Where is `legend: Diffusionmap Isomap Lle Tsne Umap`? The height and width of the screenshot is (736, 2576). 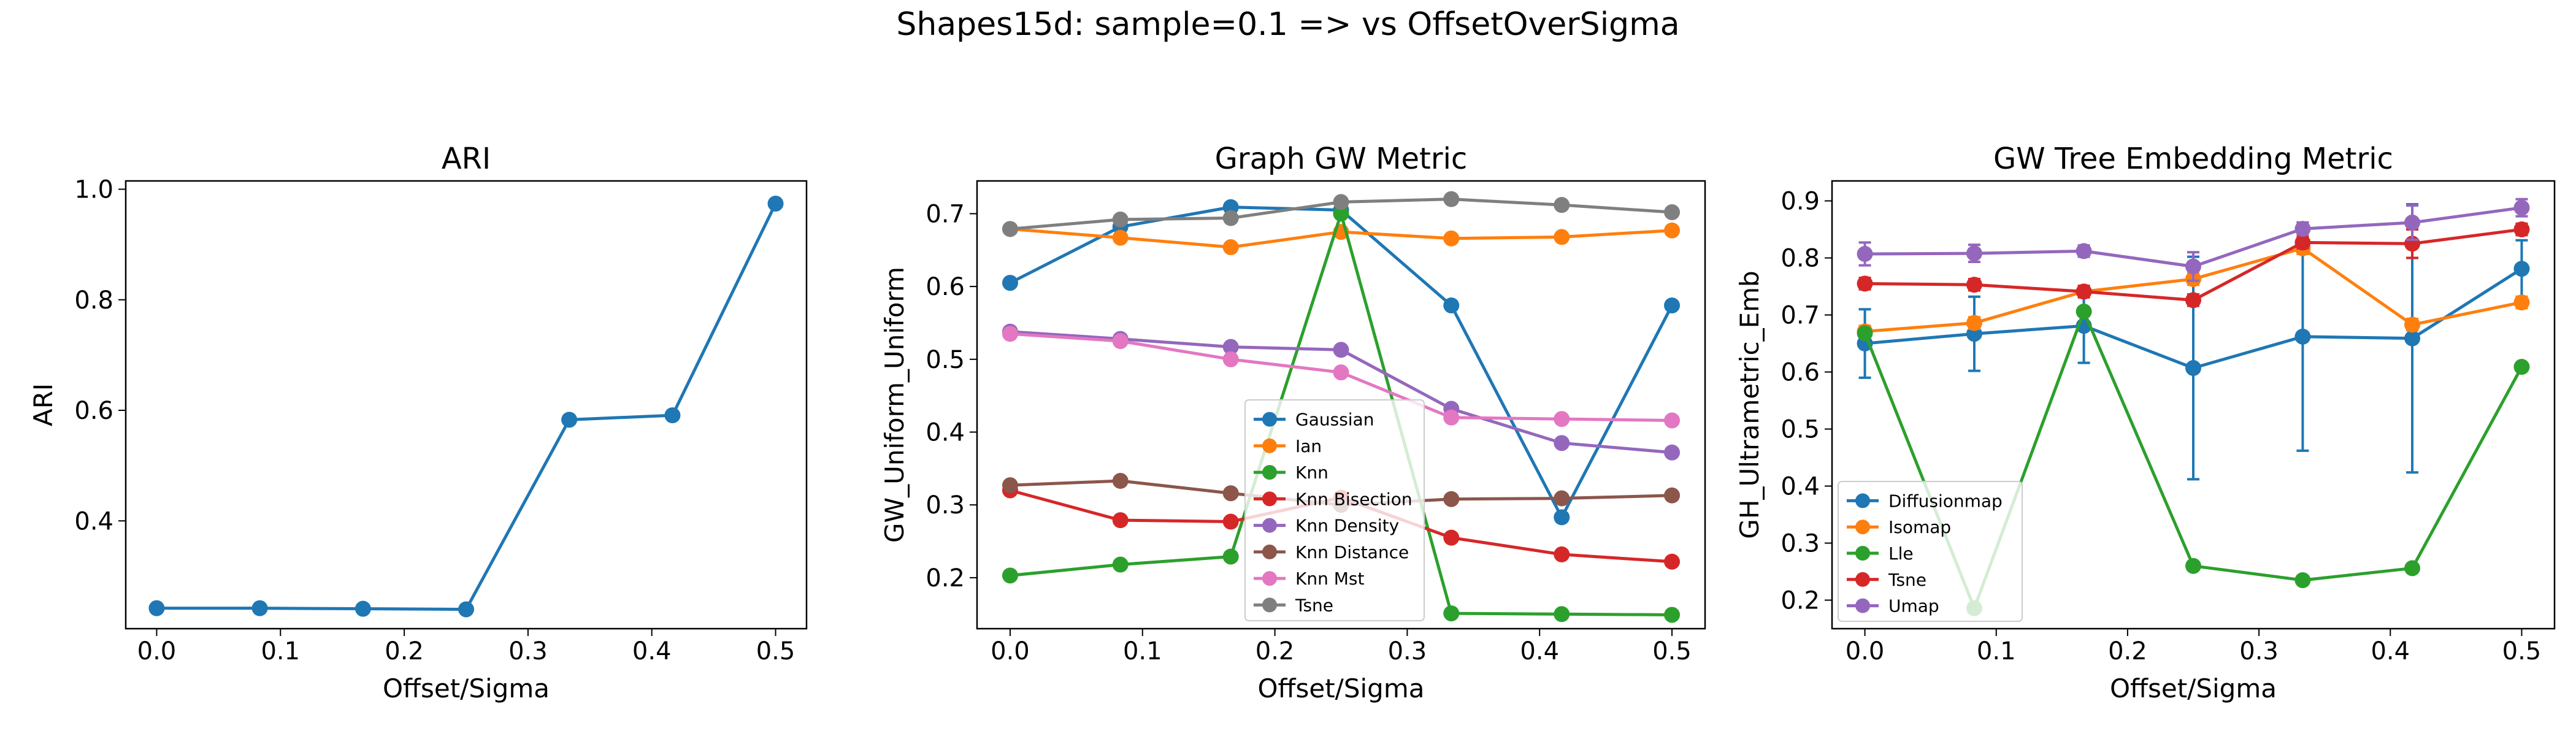 legend: Diffusionmap Isomap Lle Tsne Umap is located at coordinates (1930, 551).